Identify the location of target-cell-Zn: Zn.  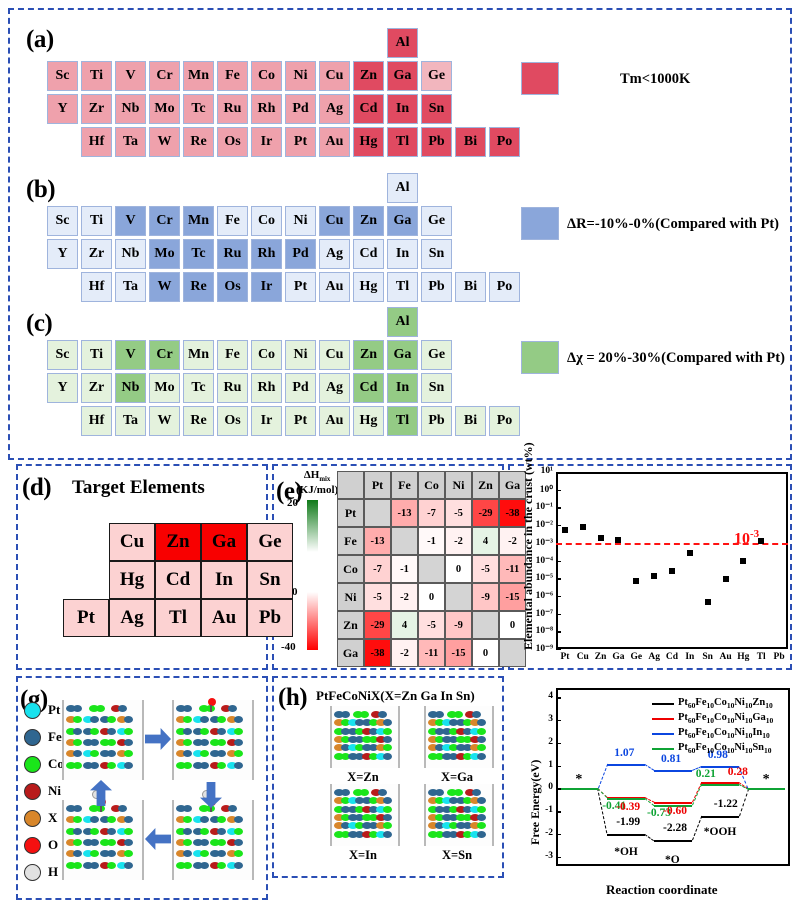
(178, 542).